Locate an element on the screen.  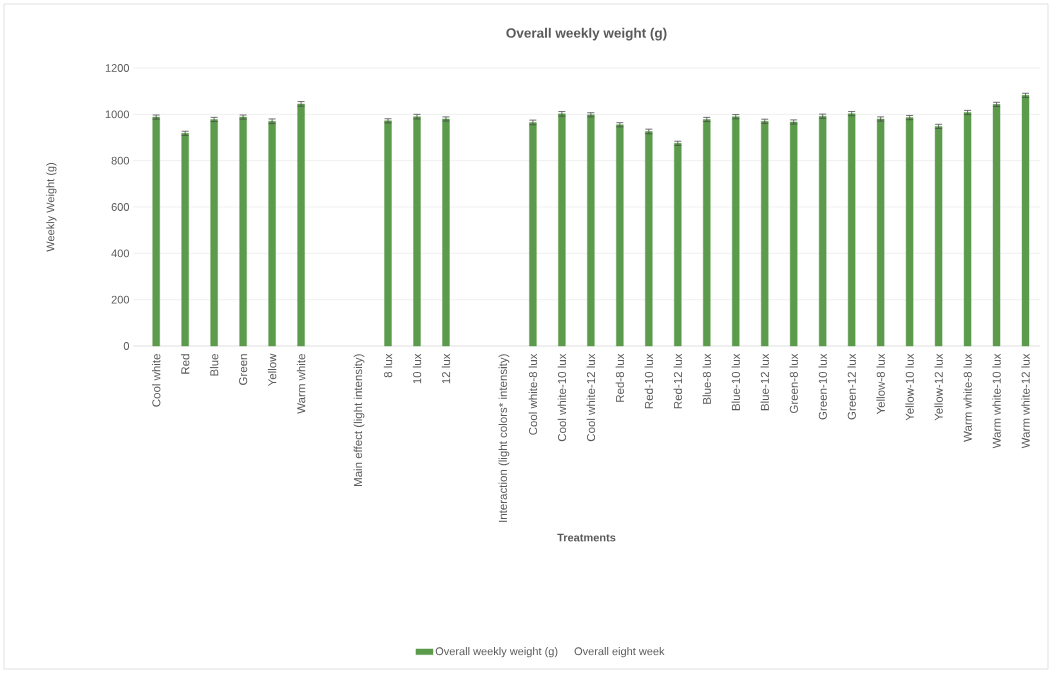
y-tick-label: 1200 is located at coordinates (117, 68).